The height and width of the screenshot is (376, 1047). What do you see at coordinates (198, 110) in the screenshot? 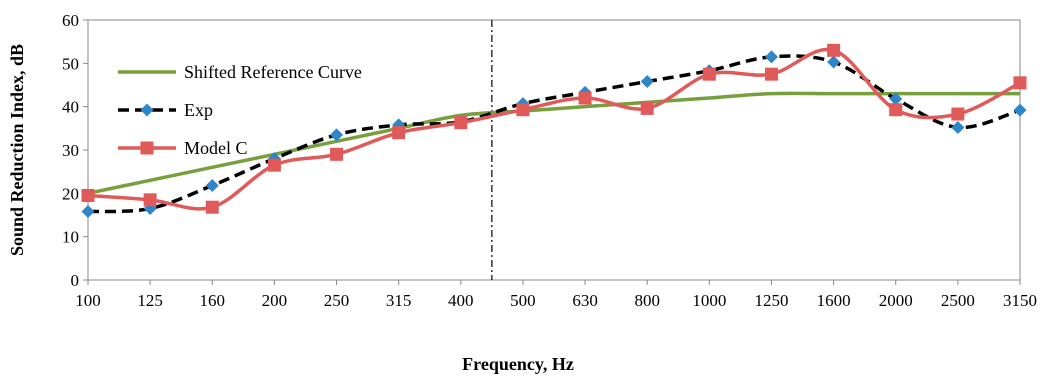
I see `legend-label: Exp` at bounding box center [198, 110].